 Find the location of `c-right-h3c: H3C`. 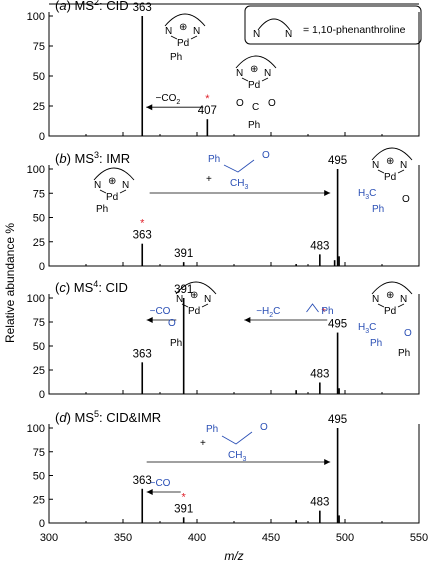

c-right-h3c: H3C is located at coordinates (367, 328).